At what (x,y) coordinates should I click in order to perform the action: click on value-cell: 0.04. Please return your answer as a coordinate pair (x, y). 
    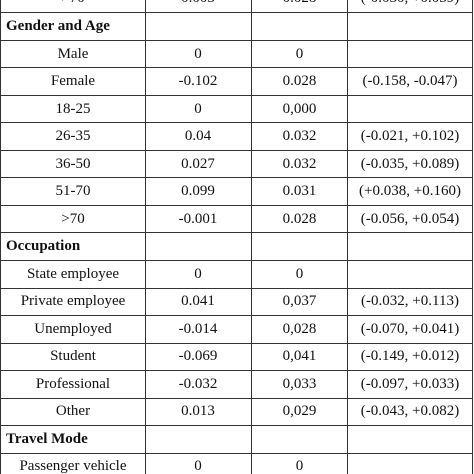
    Looking at the image, I should click on (198, 137).